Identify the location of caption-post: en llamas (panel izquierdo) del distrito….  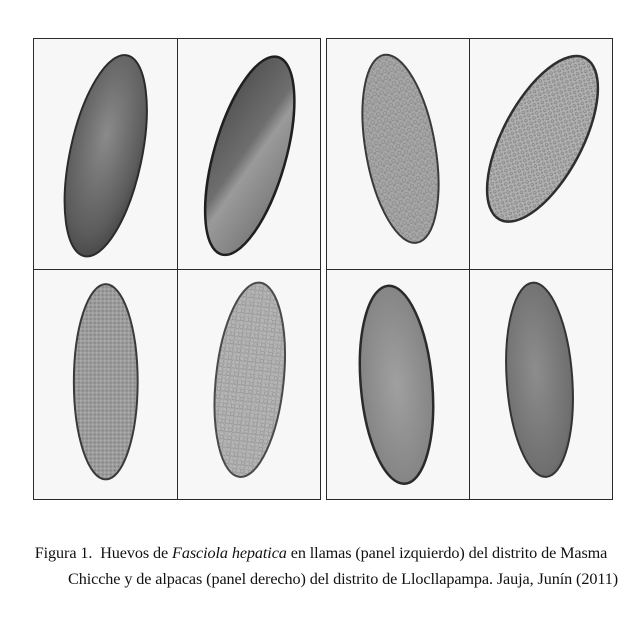
(449, 553).